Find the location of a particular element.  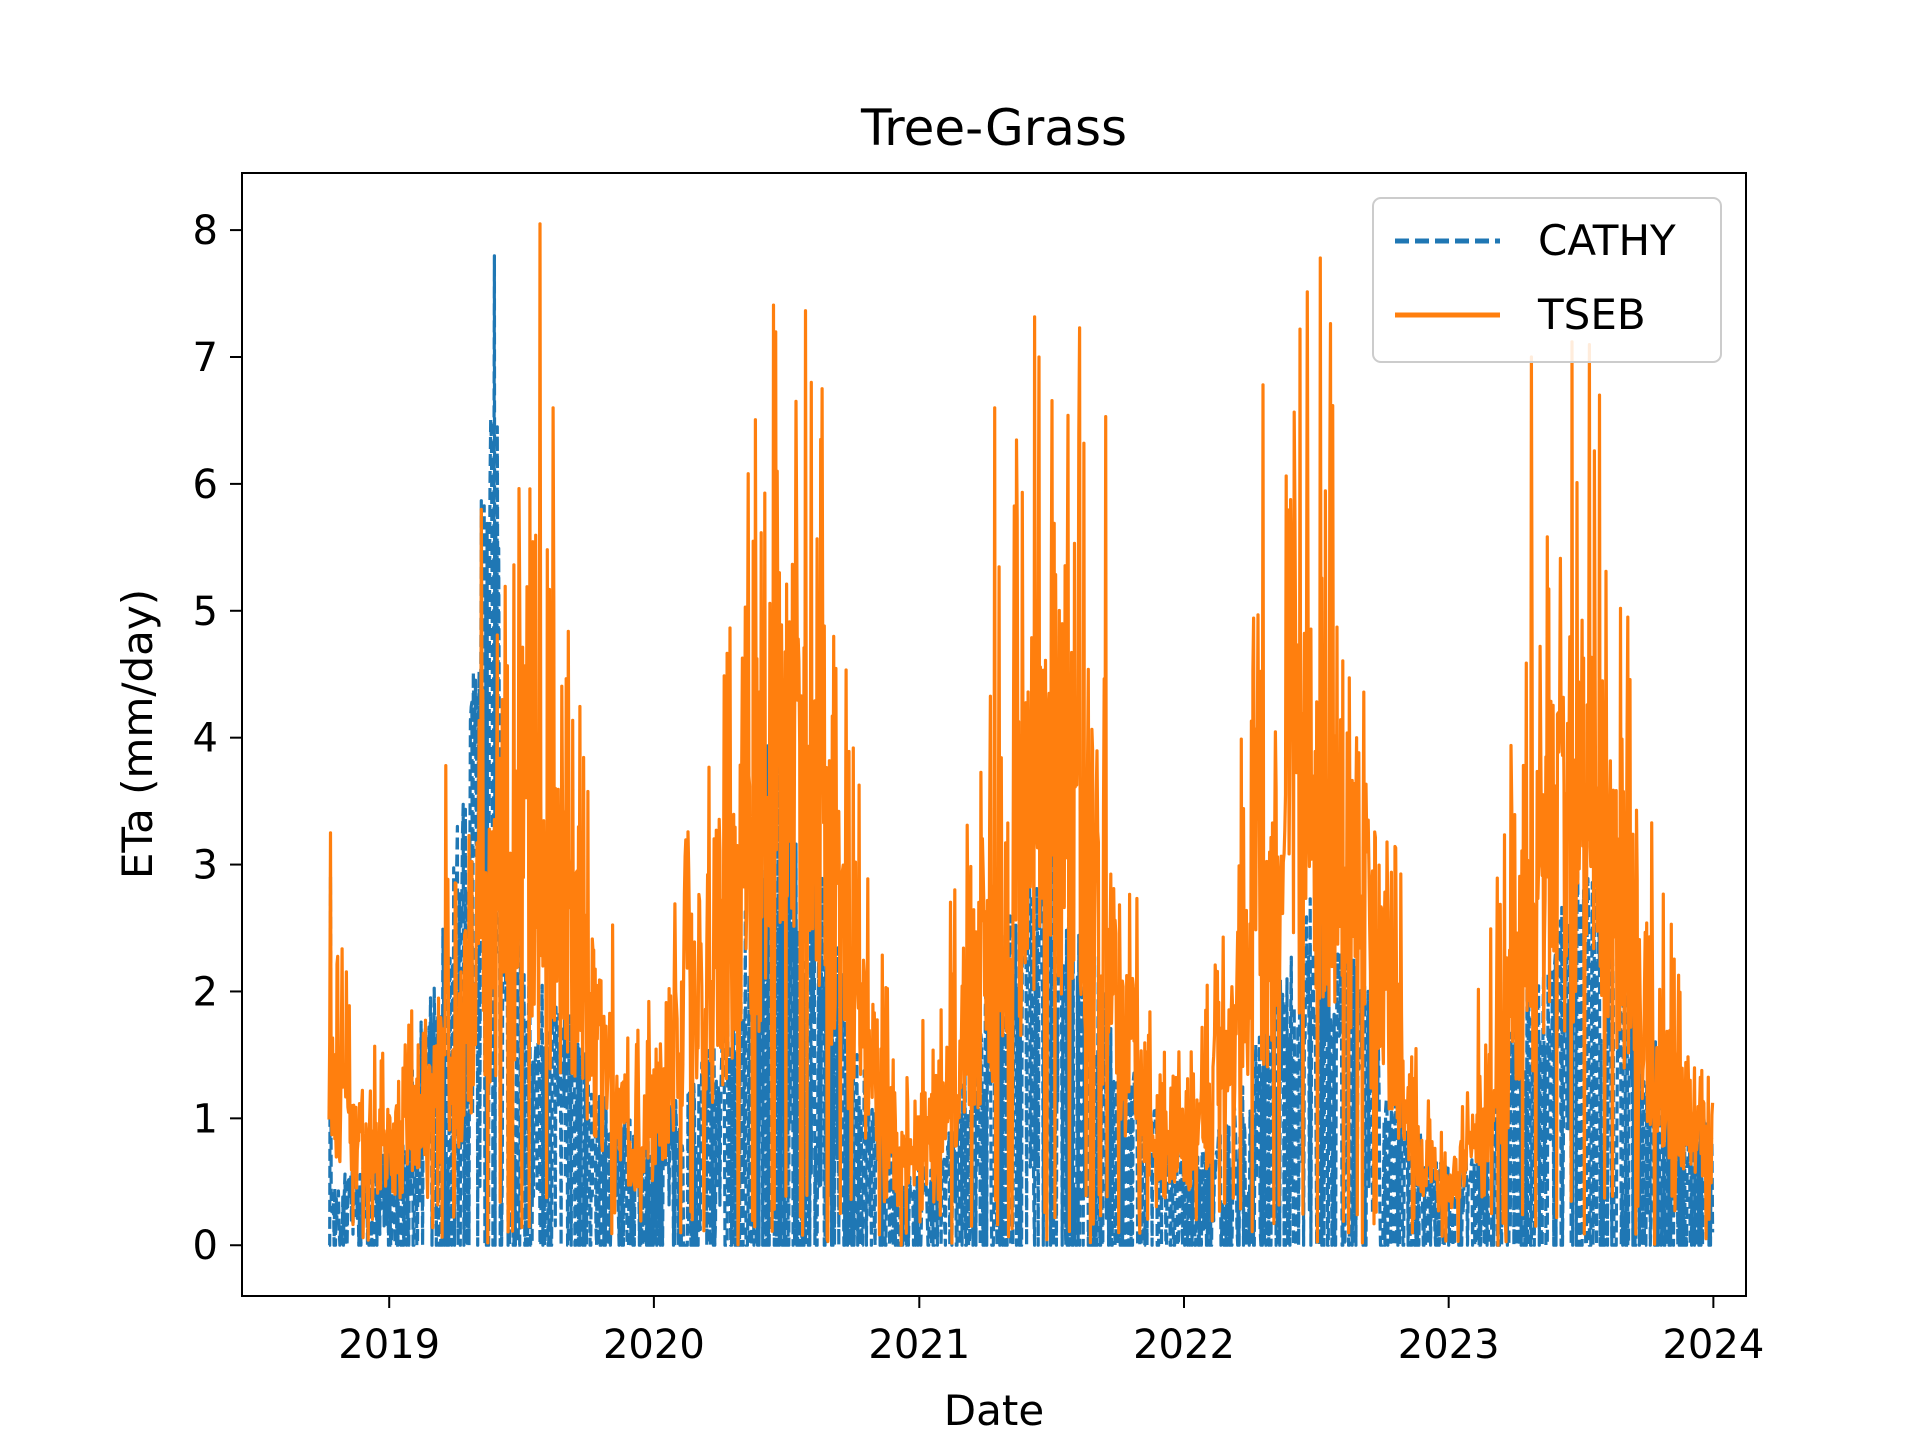

x-tick-label: 2021 is located at coordinates (919, 1345).